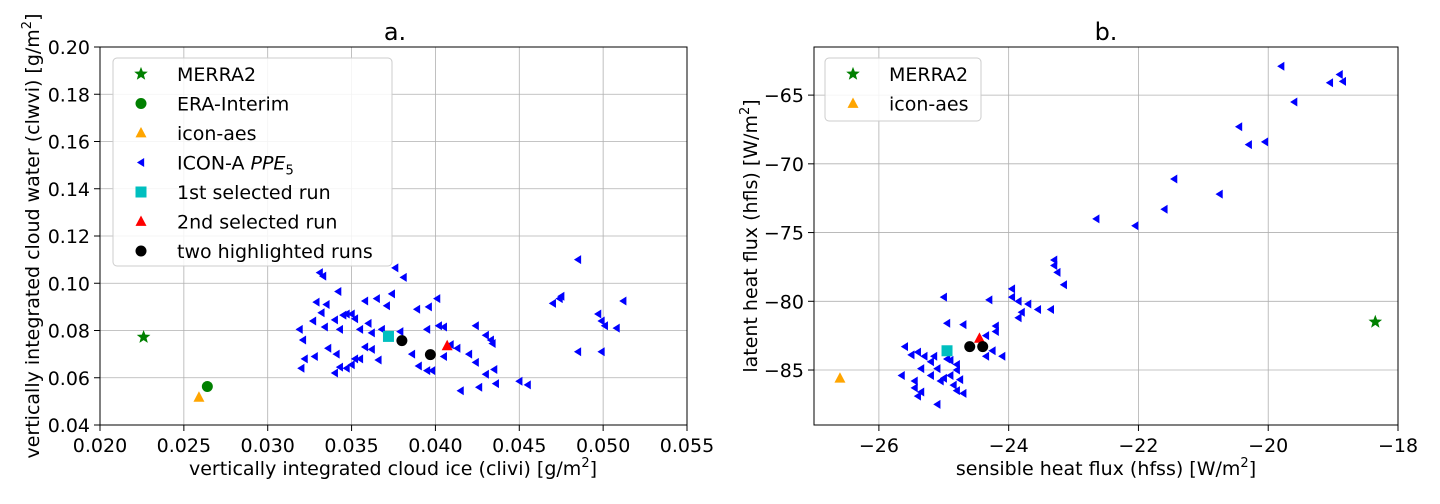  Describe the element at coordinates (784, 234) in the screenshot. I see `y-tick-label: −75` at that location.